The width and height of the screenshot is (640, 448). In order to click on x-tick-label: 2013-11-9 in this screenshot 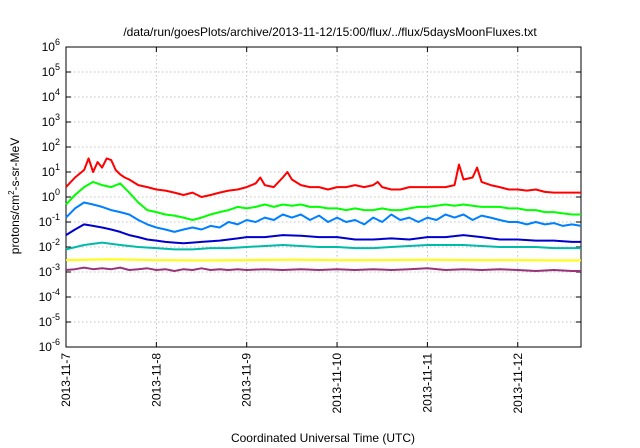, I will do `click(247, 380)`.